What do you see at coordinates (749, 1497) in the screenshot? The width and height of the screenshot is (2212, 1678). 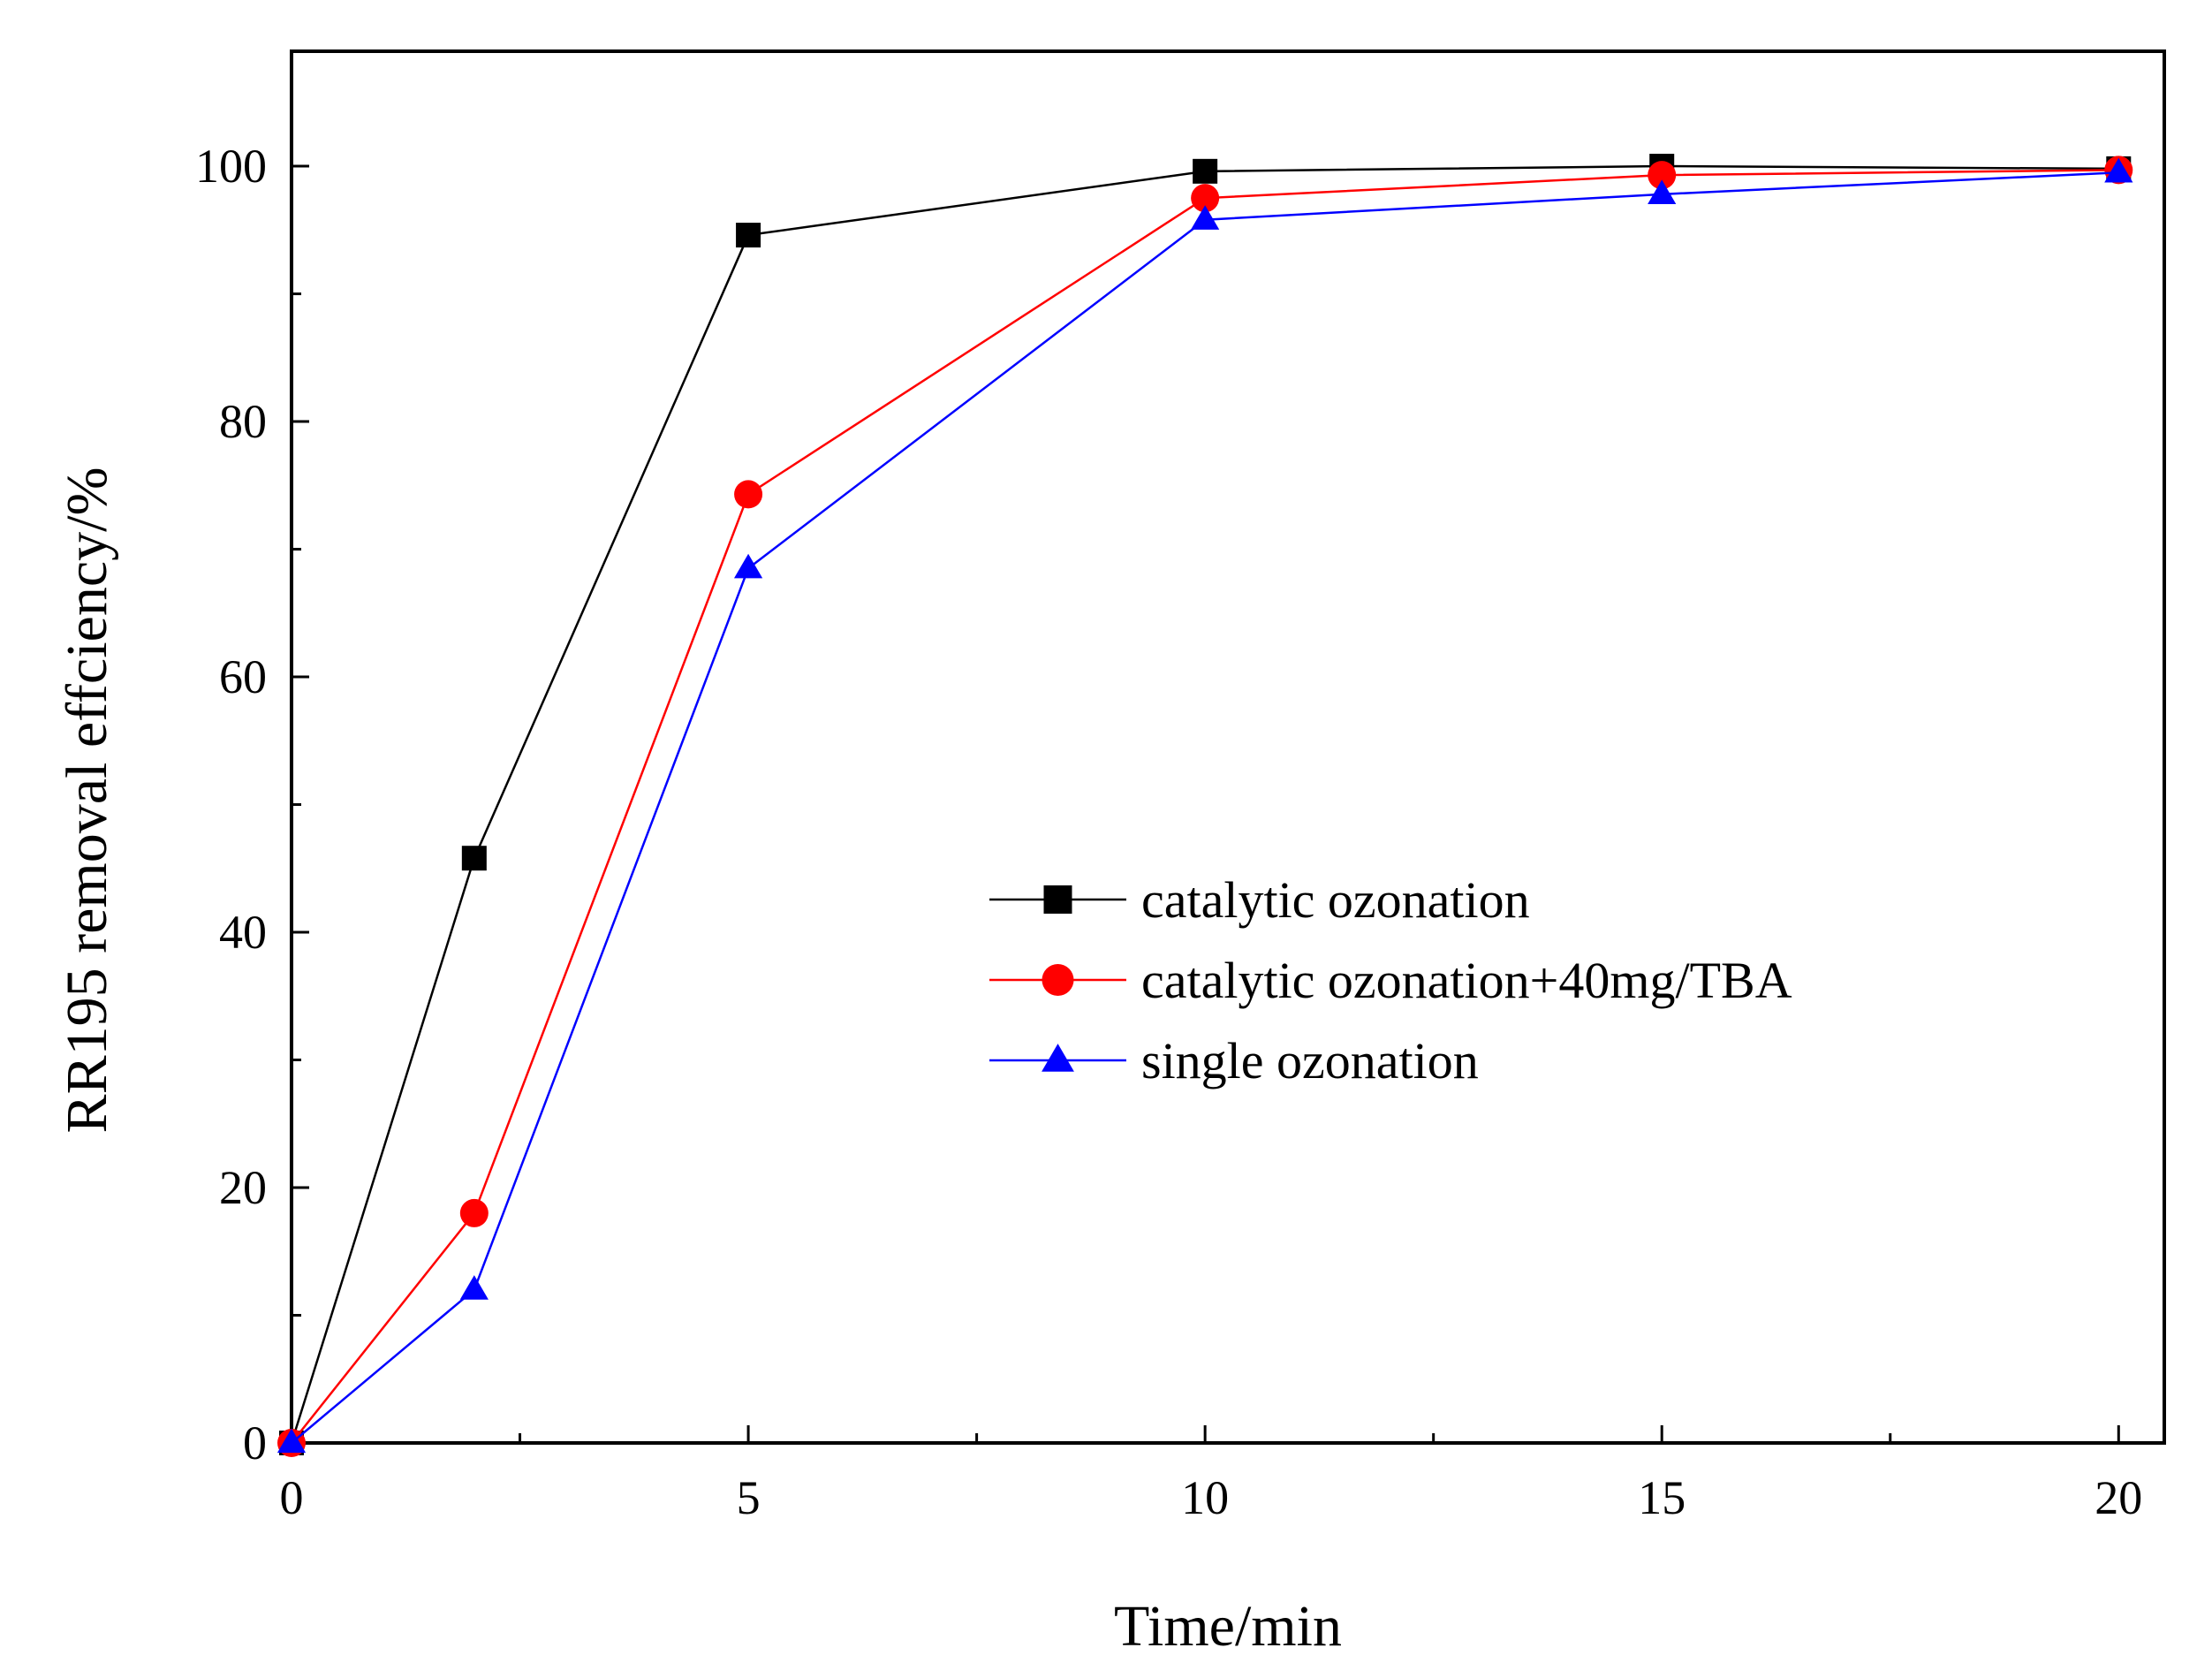 I see `x-tick-label: 5` at bounding box center [749, 1497].